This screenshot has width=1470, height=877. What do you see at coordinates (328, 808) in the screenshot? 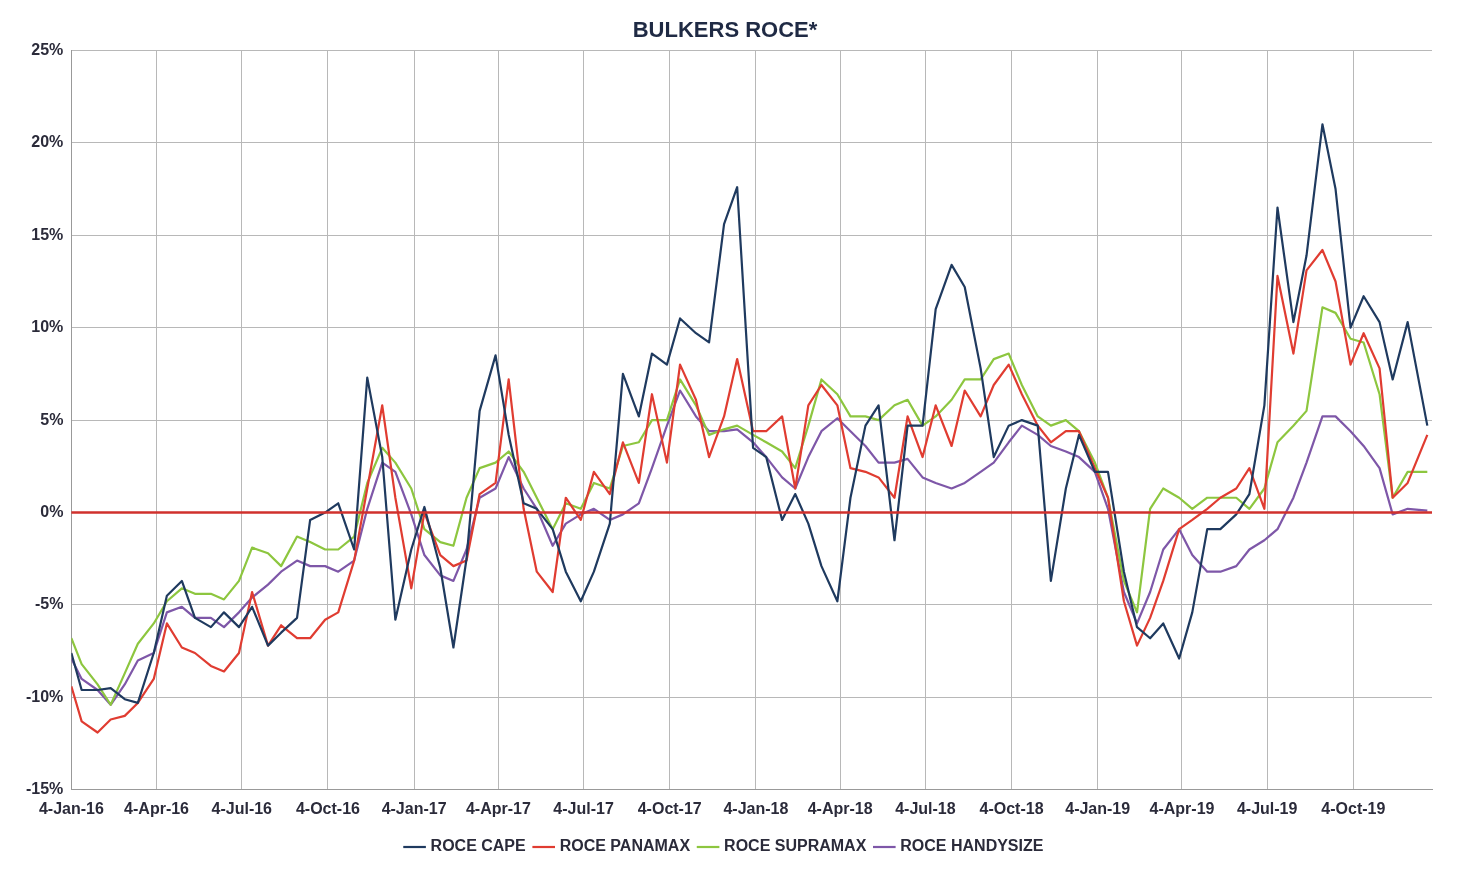
I see `x-tick-label: 4-Oct-16` at bounding box center [328, 808].